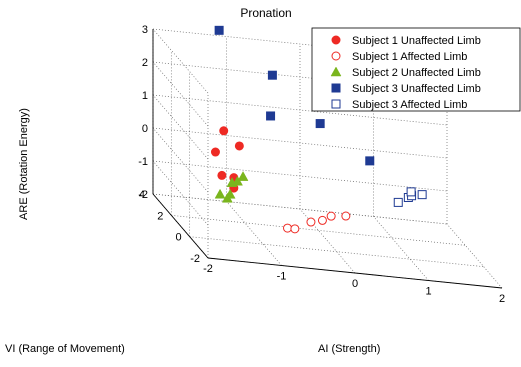 Image resolution: width=521 pixels, height=367 pixels. What do you see at coordinates (428, 292) in the screenshot?
I see `x-tick-label: 1` at bounding box center [428, 292].